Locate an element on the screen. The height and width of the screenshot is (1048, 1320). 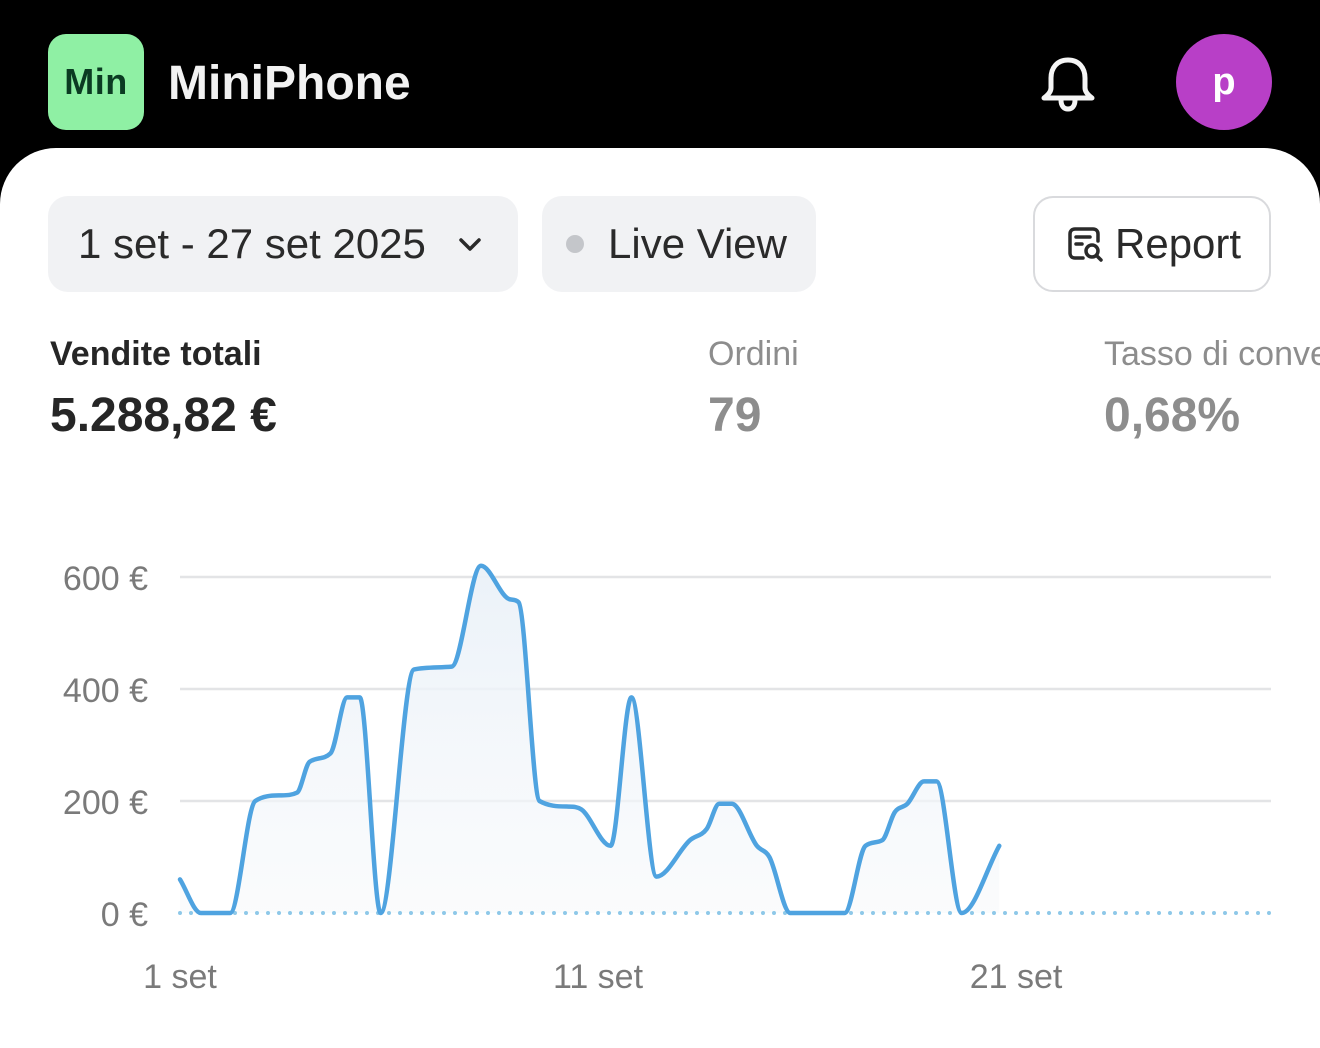
avatar-letter: p is located at coordinates (1224, 81).